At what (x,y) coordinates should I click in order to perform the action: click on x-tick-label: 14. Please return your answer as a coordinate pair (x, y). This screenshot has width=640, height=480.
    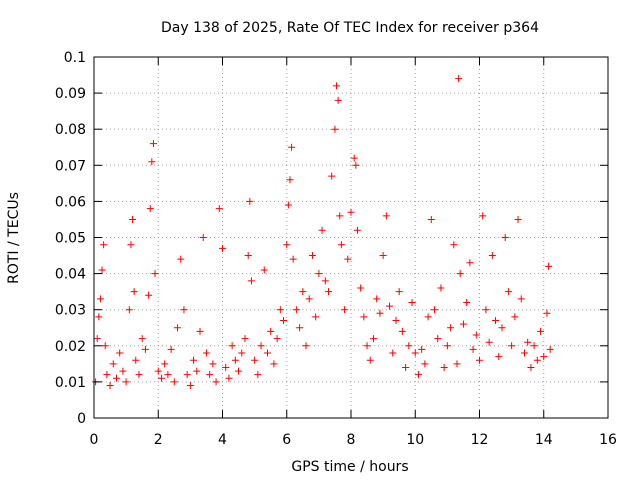
    Looking at the image, I should click on (544, 440).